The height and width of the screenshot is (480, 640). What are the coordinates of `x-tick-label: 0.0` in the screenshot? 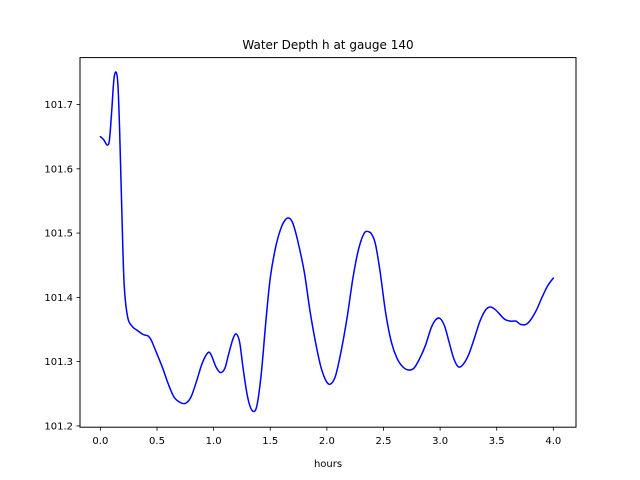 It's located at (100, 441).